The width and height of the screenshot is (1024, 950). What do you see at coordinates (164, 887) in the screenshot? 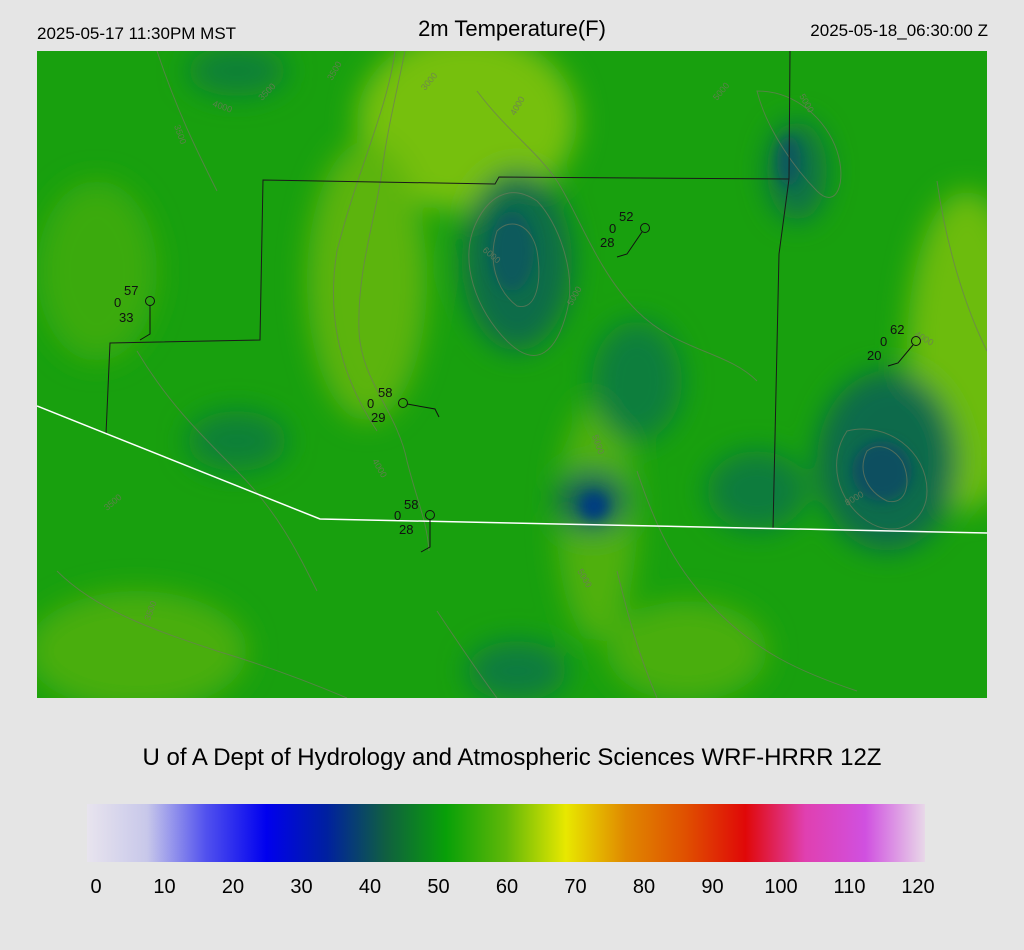
I see `colorbar-tick-label: 10` at bounding box center [164, 887].